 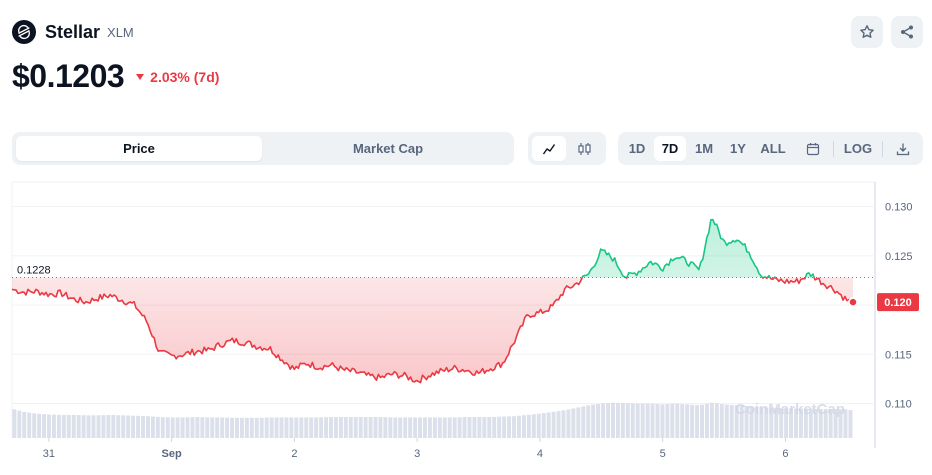 I want to click on range-1m-button: 1M, so click(x=704, y=148).